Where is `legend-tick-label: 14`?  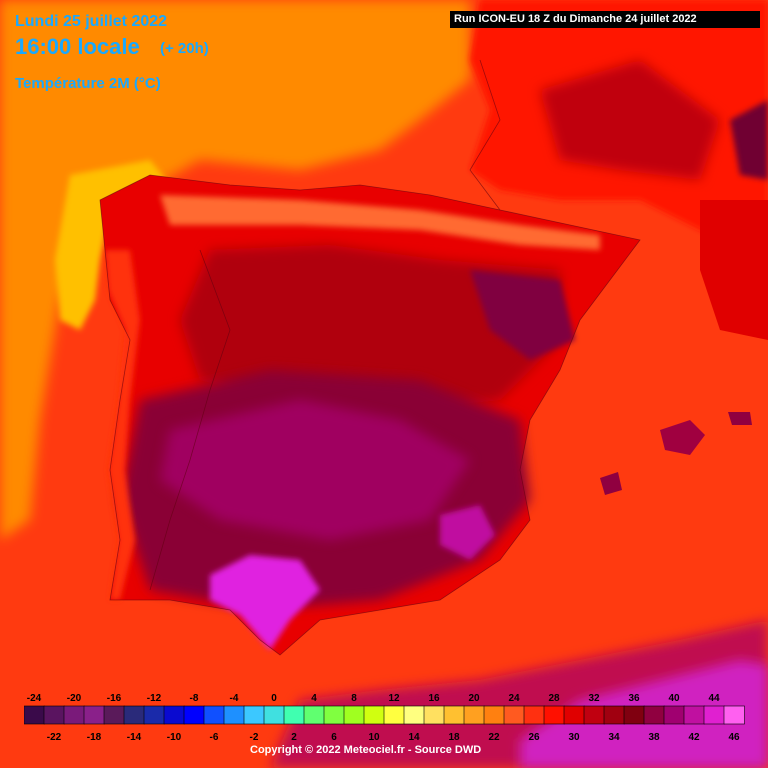
legend-tick-label: 14 is located at coordinates (414, 737).